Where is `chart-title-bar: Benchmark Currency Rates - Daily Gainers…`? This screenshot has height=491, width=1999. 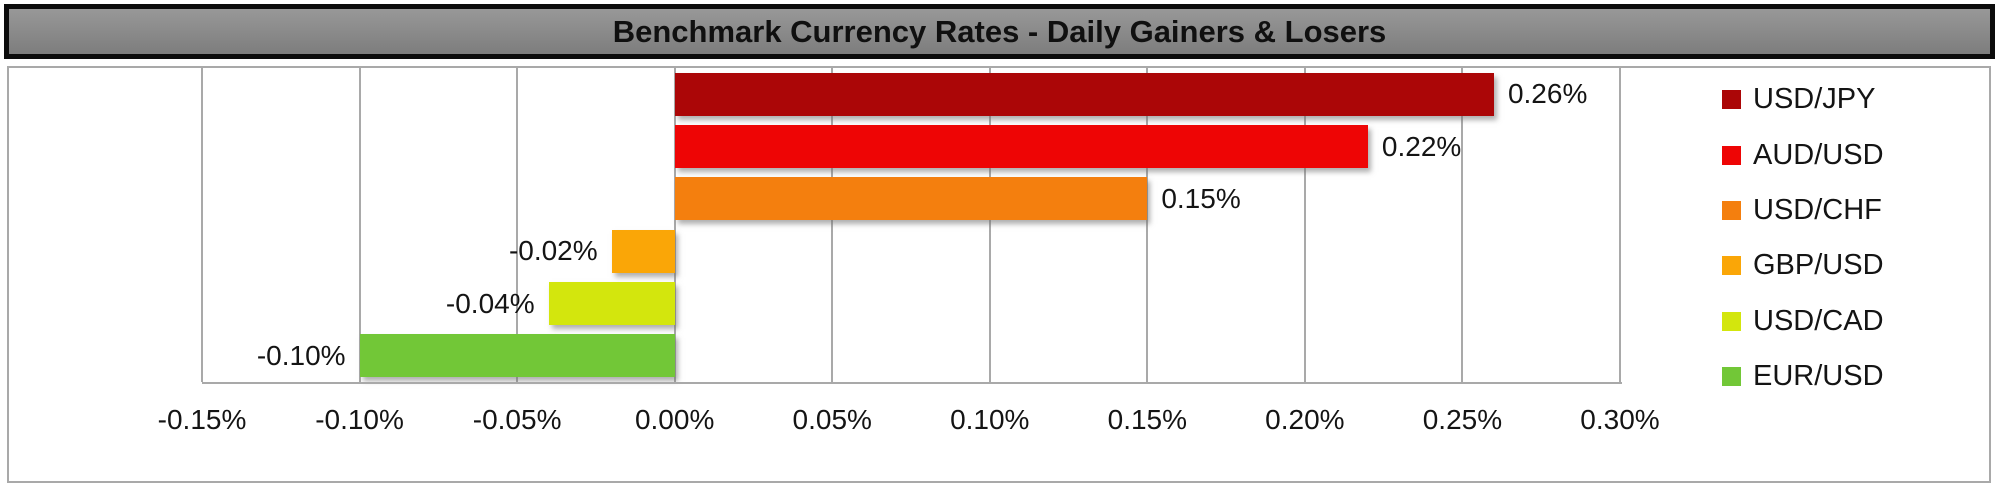 chart-title-bar: Benchmark Currency Rates - Daily Gainers… is located at coordinates (999, 31).